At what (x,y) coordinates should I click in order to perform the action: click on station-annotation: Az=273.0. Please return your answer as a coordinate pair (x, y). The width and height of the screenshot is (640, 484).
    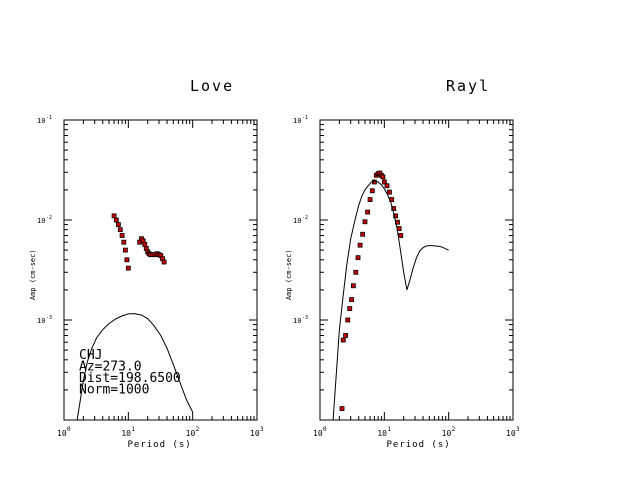
    Looking at the image, I should click on (110, 367).